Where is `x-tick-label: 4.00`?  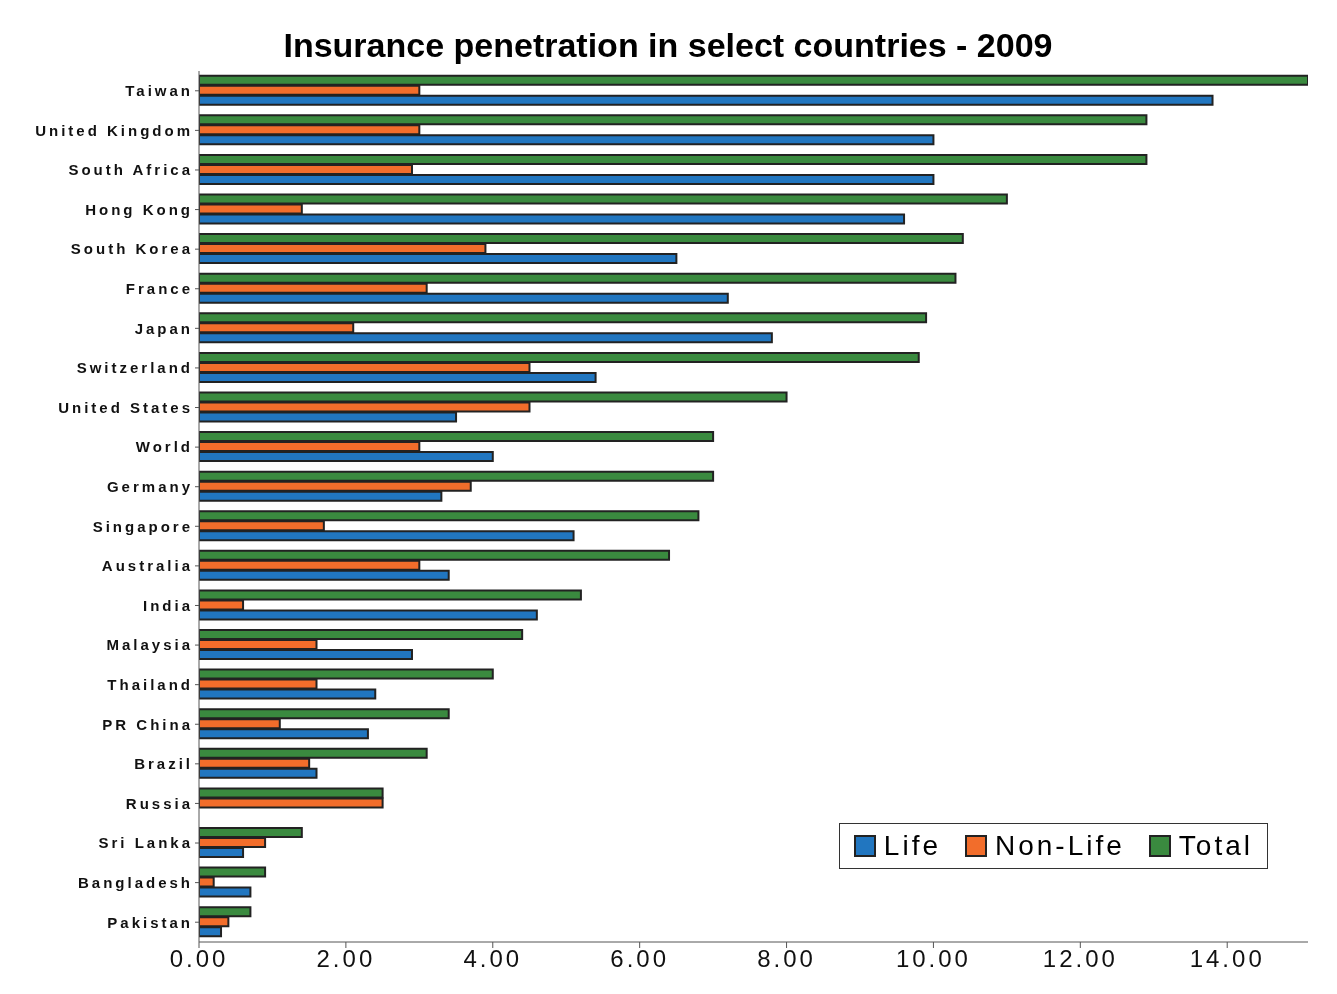
x-tick-label: 4.00 is located at coordinates (493, 959).